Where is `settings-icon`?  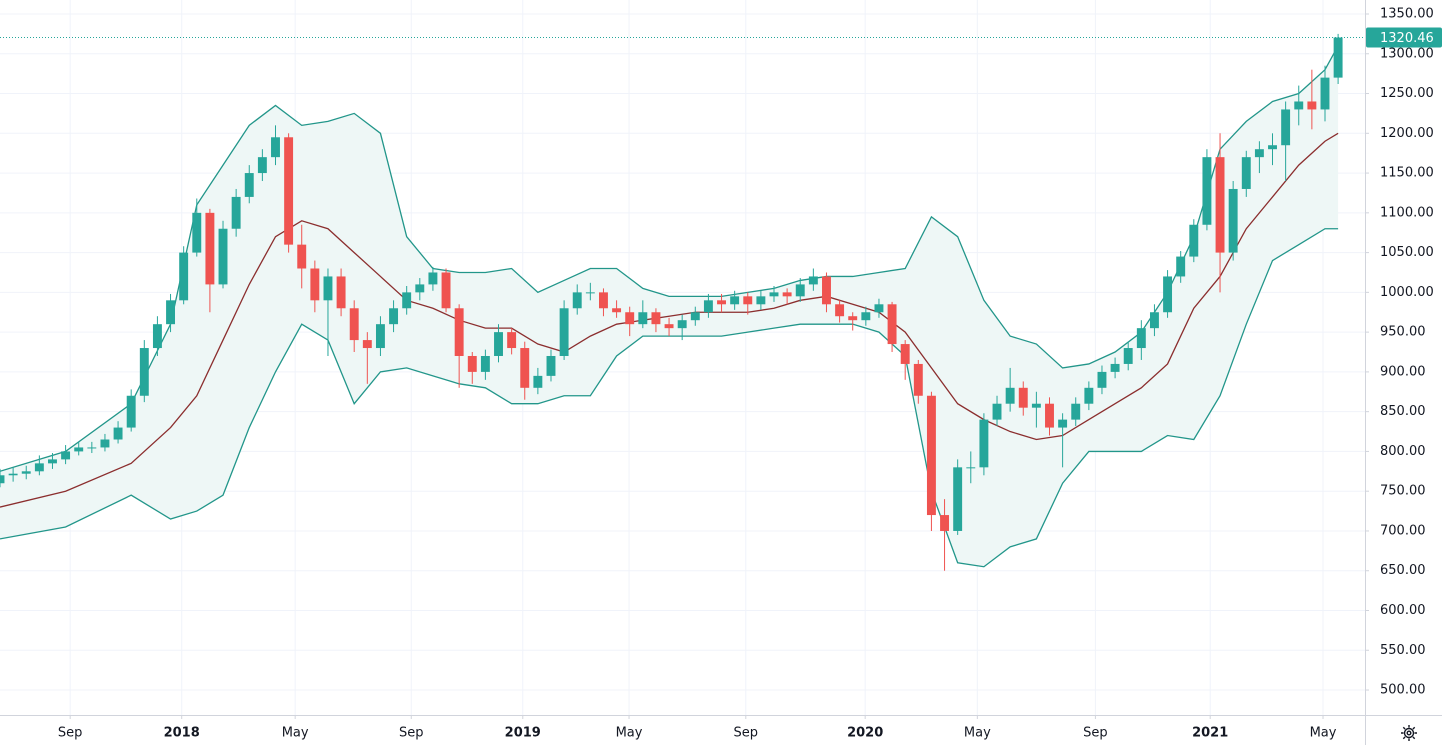
settings-icon is located at coordinates (1409, 733).